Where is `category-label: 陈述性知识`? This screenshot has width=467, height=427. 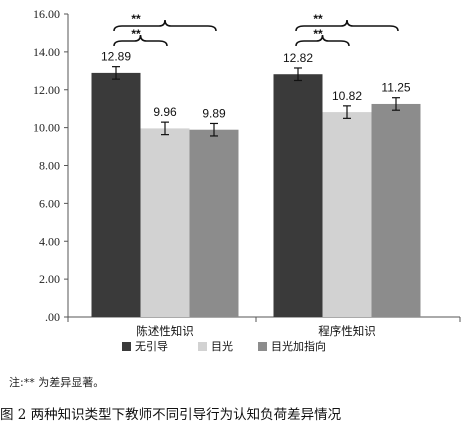 category-label: 陈述性知识 is located at coordinates (165, 331).